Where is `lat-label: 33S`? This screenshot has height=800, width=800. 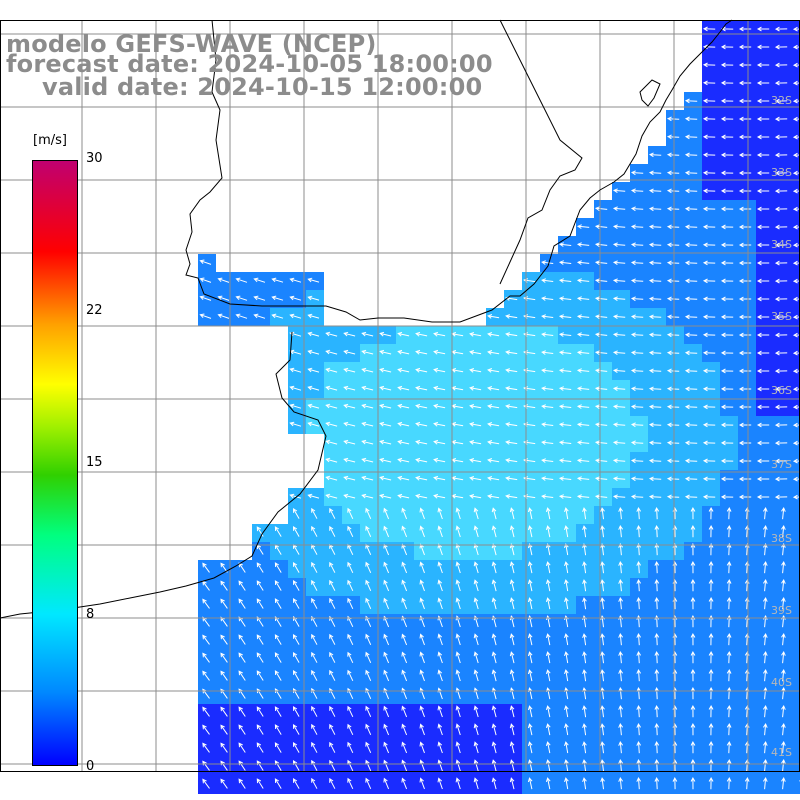
lat-label: 33S is located at coordinates (781, 172).